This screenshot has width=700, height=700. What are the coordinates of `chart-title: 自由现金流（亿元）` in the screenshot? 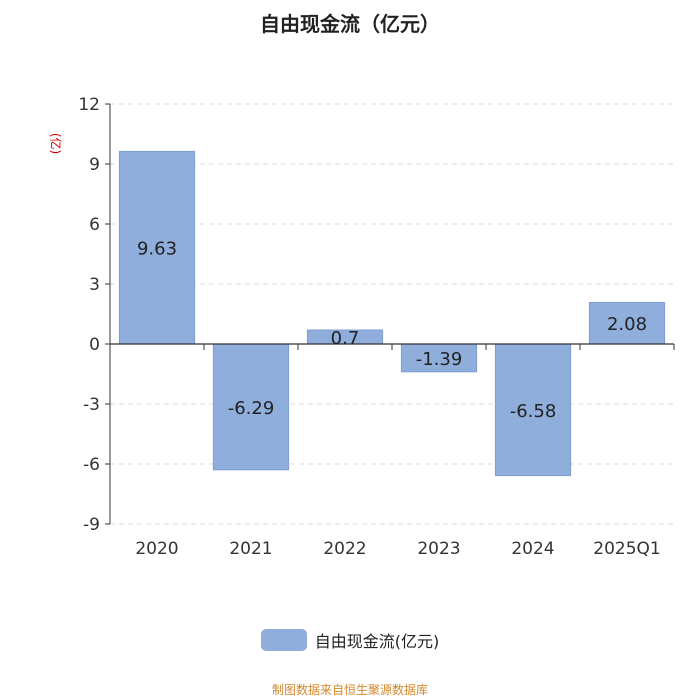 It's located at (350, 24).